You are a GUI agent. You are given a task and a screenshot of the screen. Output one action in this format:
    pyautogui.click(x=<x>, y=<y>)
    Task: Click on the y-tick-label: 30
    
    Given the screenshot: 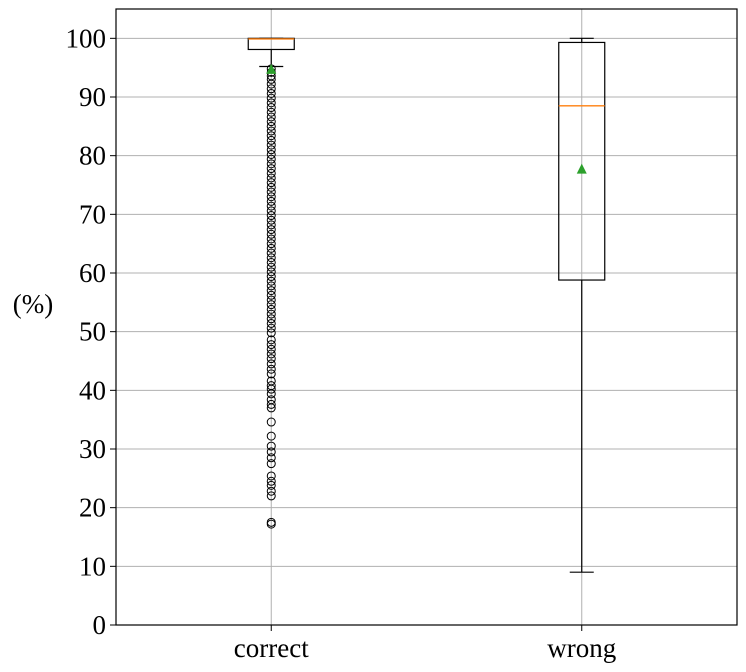 What is the action you would take?
    pyautogui.click(x=92, y=449)
    